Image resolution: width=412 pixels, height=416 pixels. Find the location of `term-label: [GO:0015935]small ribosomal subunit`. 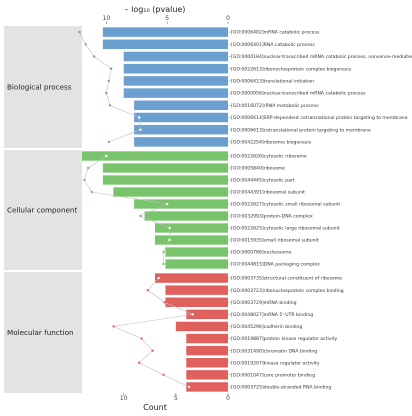

term-label: [GO:0015935]small ribosomal subunit is located at coordinates (275, 241).